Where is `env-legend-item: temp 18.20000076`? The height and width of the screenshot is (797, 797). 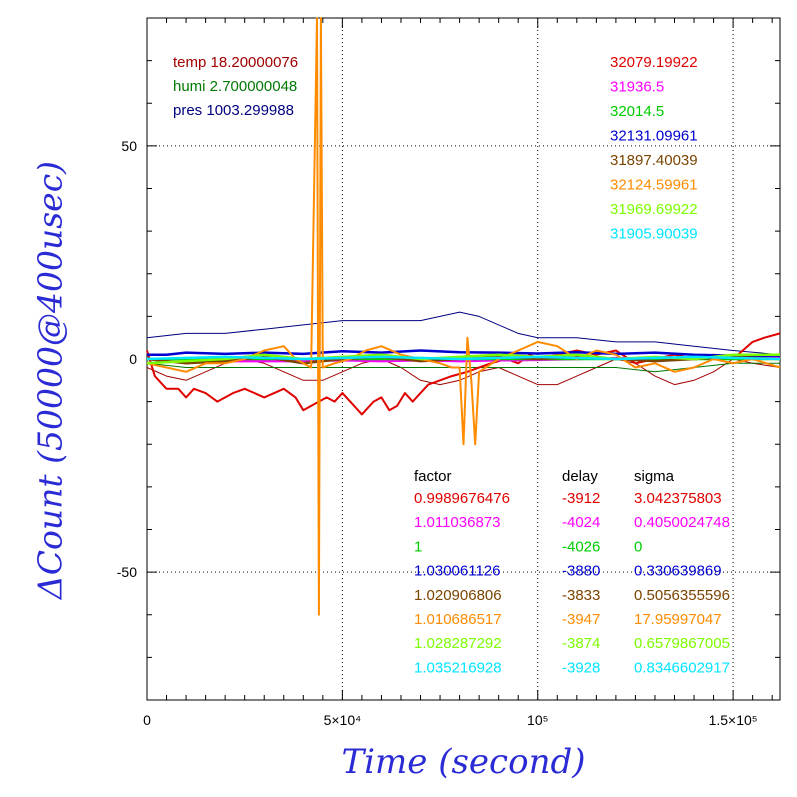 env-legend-item: temp 18.20000076 is located at coordinates (235, 62).